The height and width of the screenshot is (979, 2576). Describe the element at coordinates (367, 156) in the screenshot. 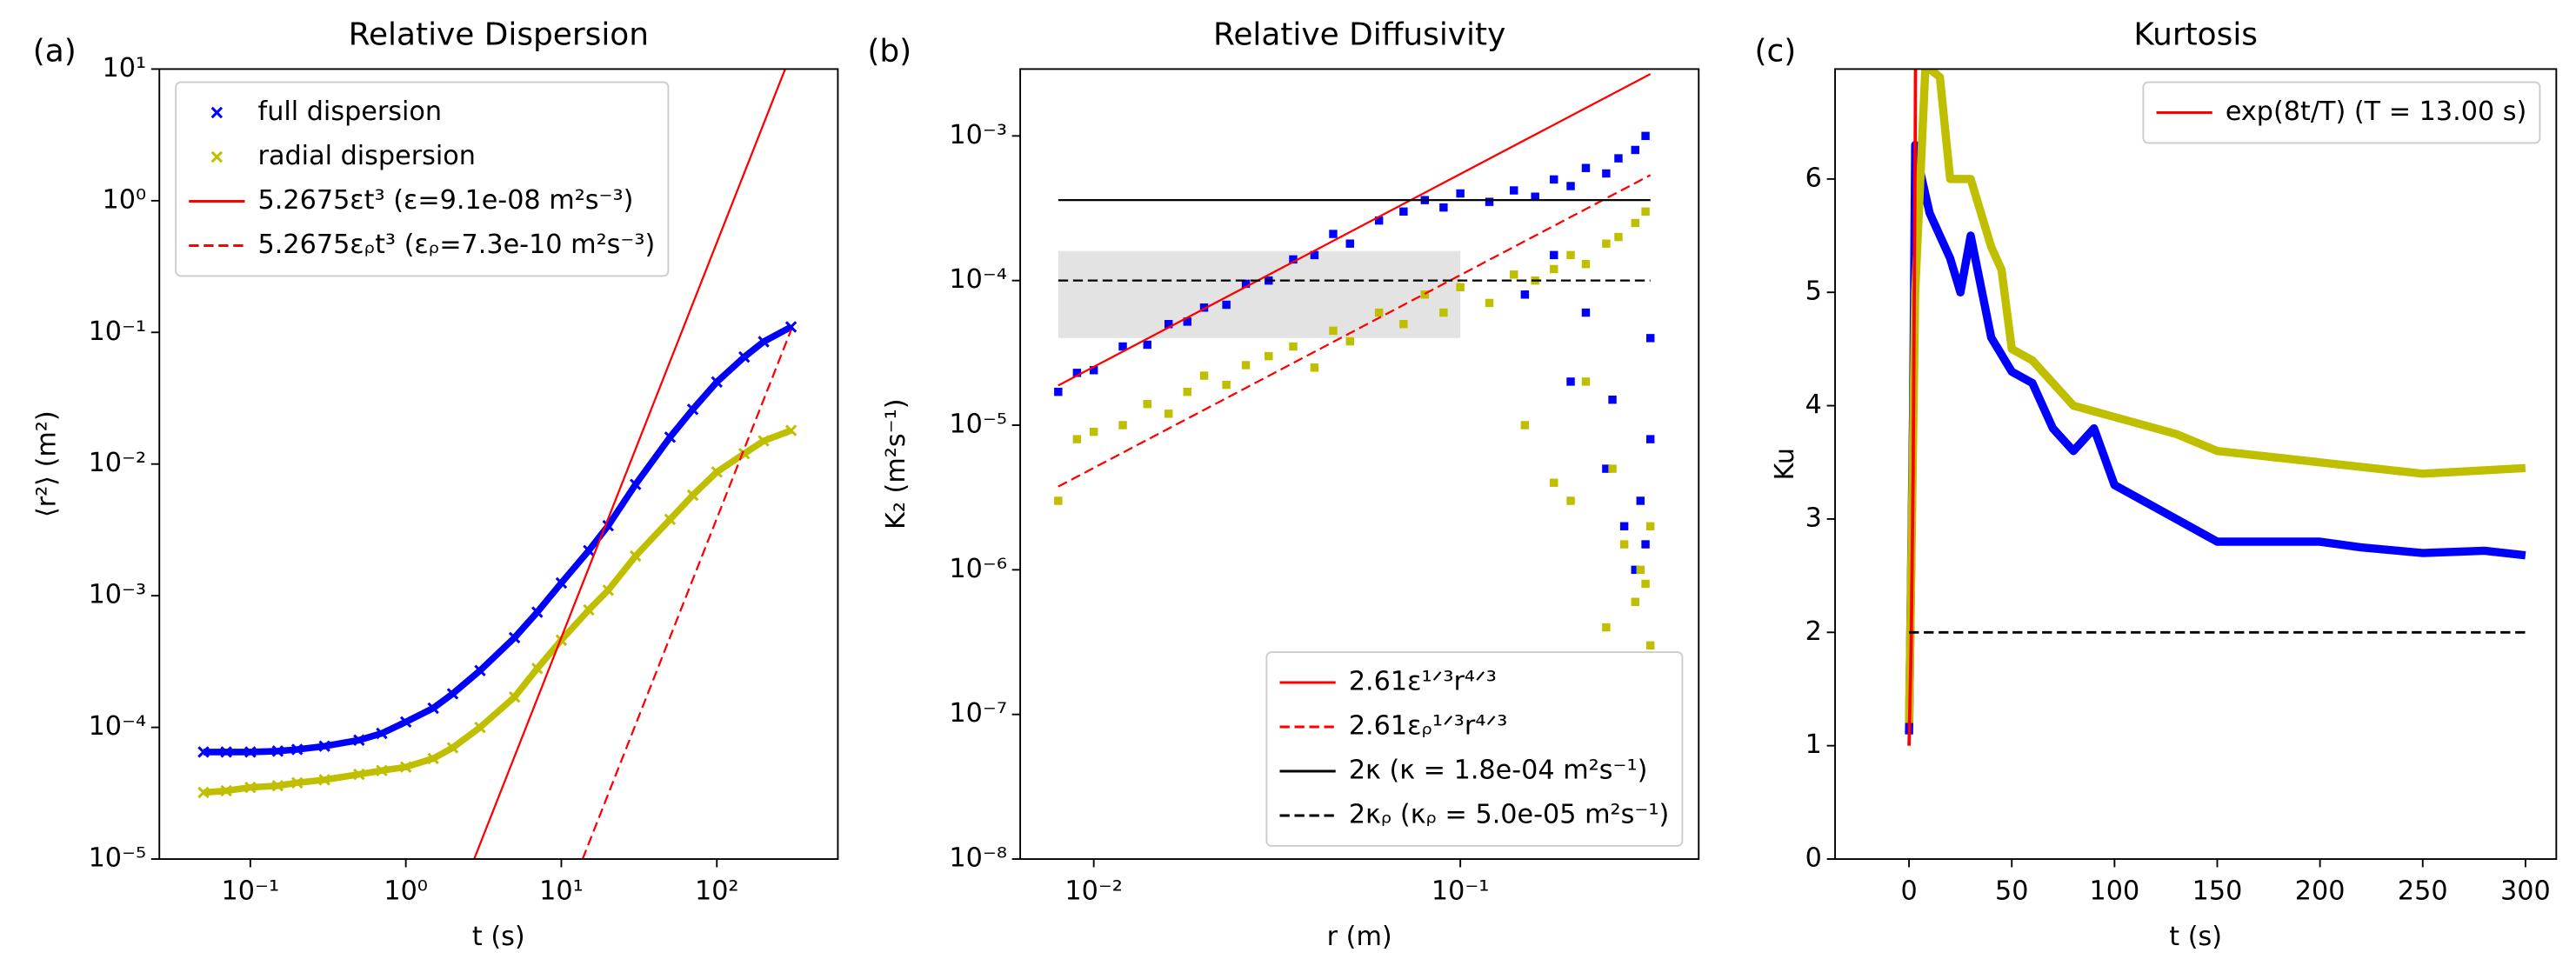

I see `legend-label: radial dispersion` at that location.